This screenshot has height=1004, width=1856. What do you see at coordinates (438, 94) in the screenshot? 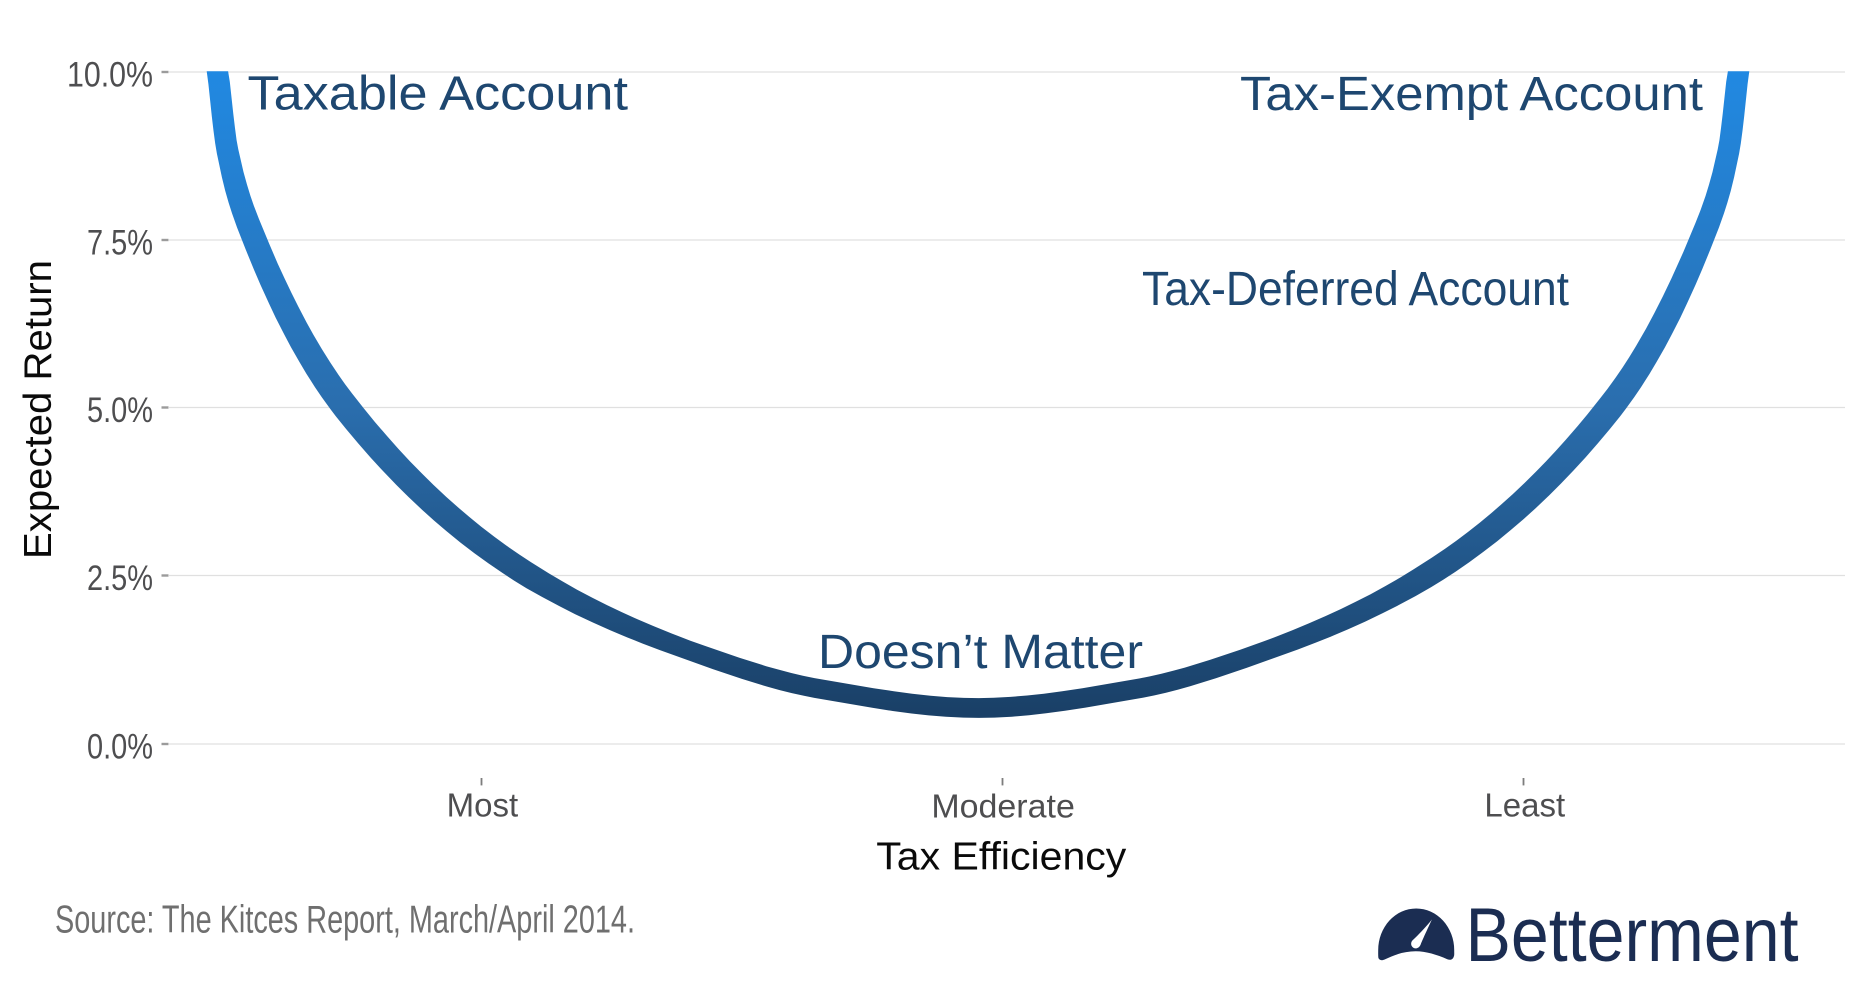
I see `svg-text: Taxable Account` at bounding box center [438, 94].